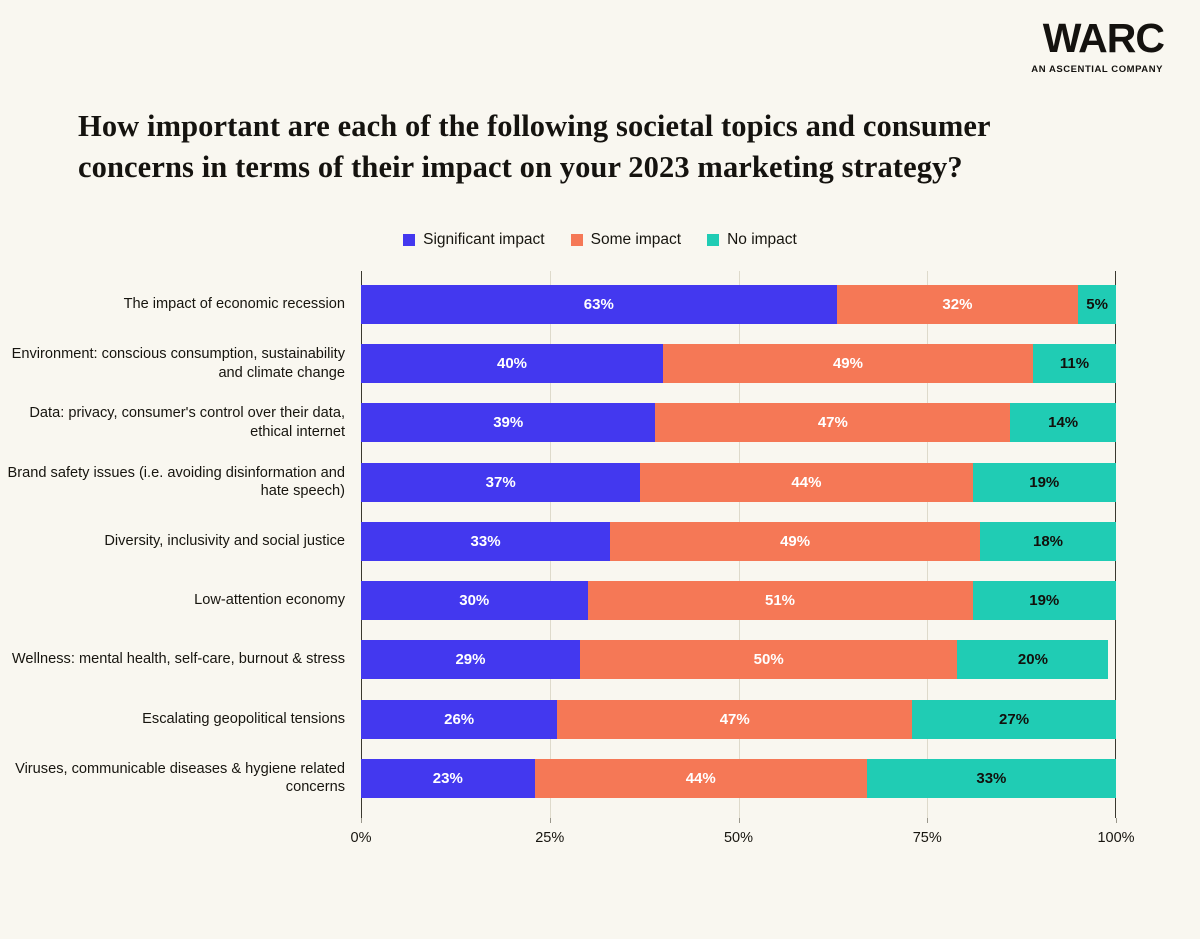 The height and width of the screenshot is (939, 1200). I want to click on x-tick-label: 100%, so click(1116, 838).